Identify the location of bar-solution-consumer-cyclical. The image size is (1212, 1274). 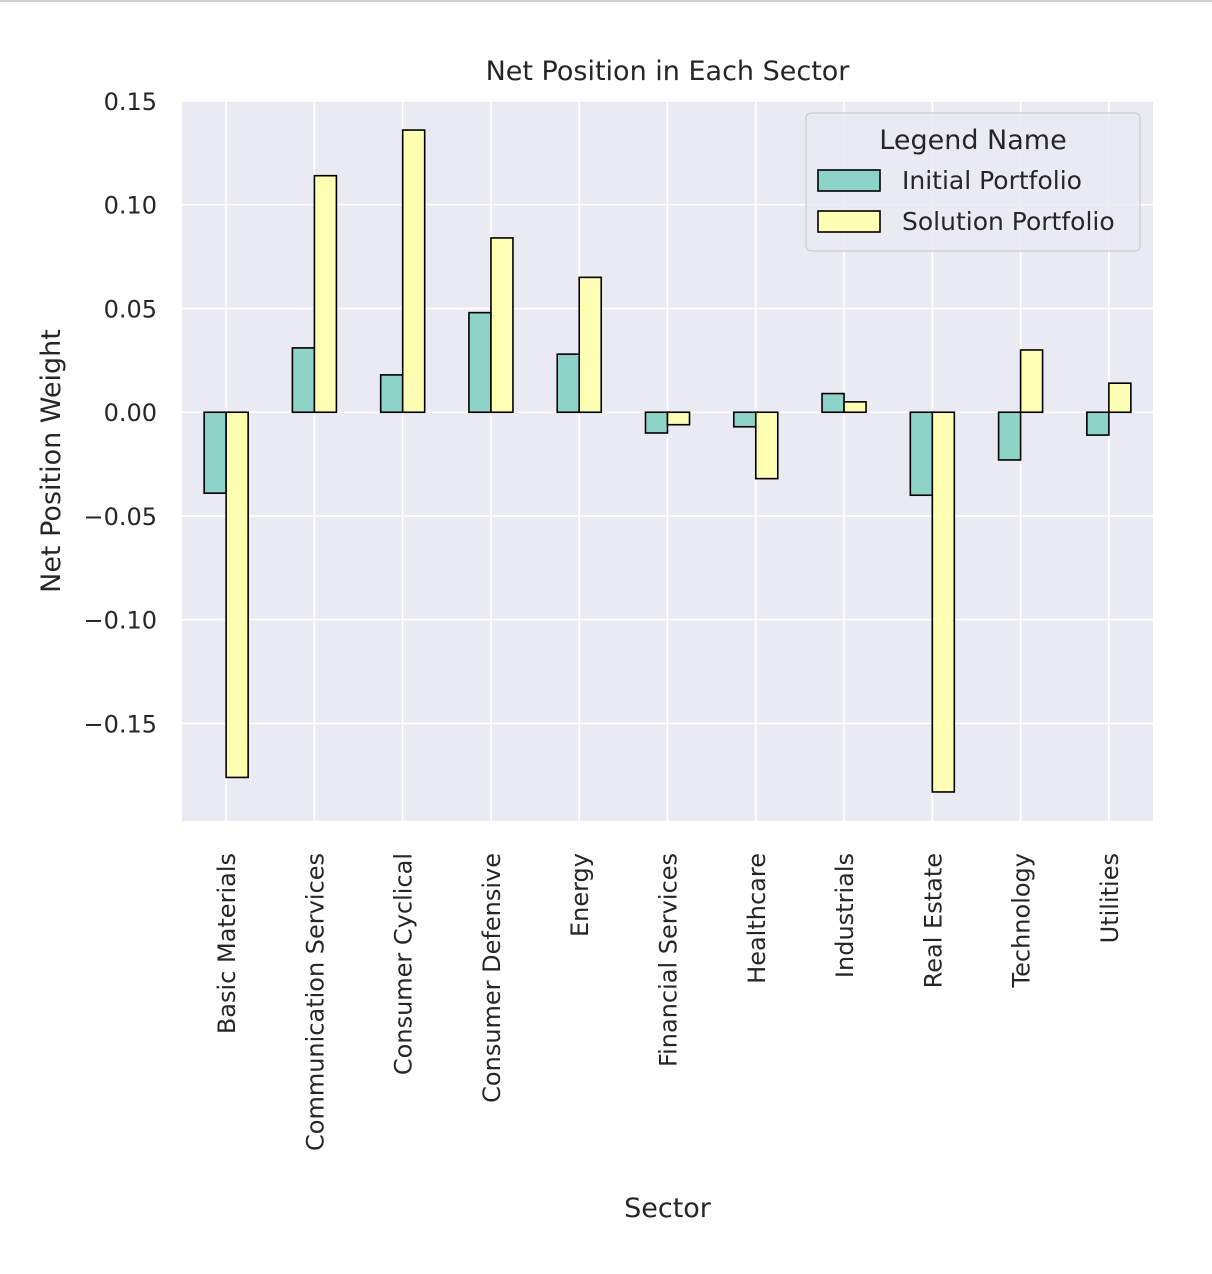
(413, 271).